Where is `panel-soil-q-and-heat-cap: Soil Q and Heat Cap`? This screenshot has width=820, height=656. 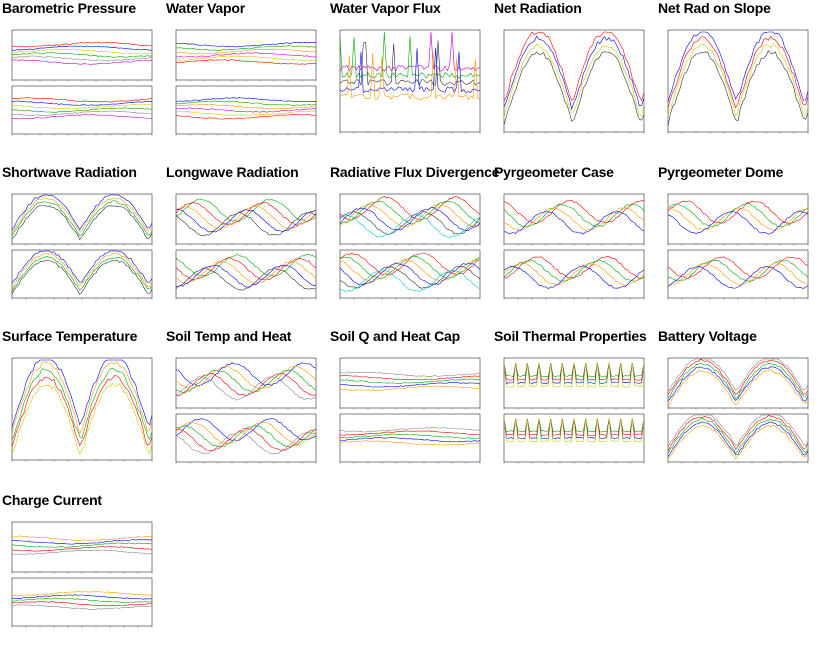
panel-soil-q-and-heat-cap: Soil Q and Heat Cap is located at coordinates (410, 410).